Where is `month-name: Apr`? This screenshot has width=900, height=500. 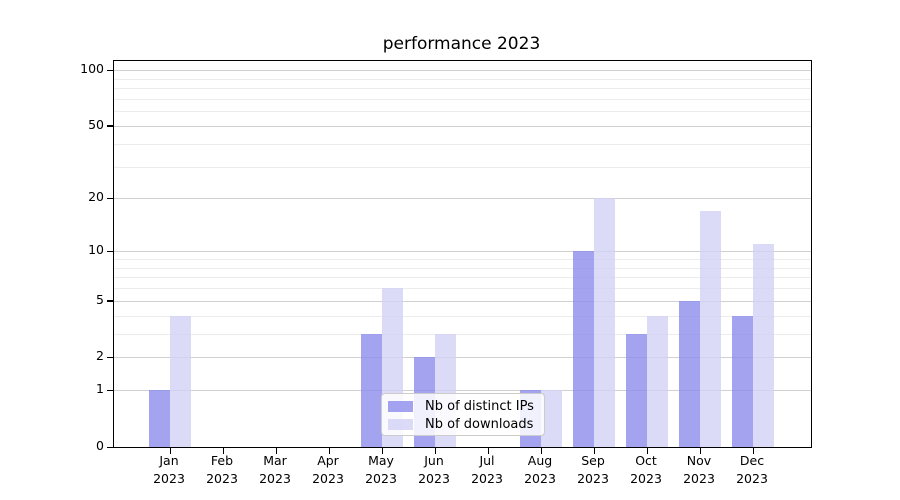
month-name: Apr is located at coordinates (328, 460).